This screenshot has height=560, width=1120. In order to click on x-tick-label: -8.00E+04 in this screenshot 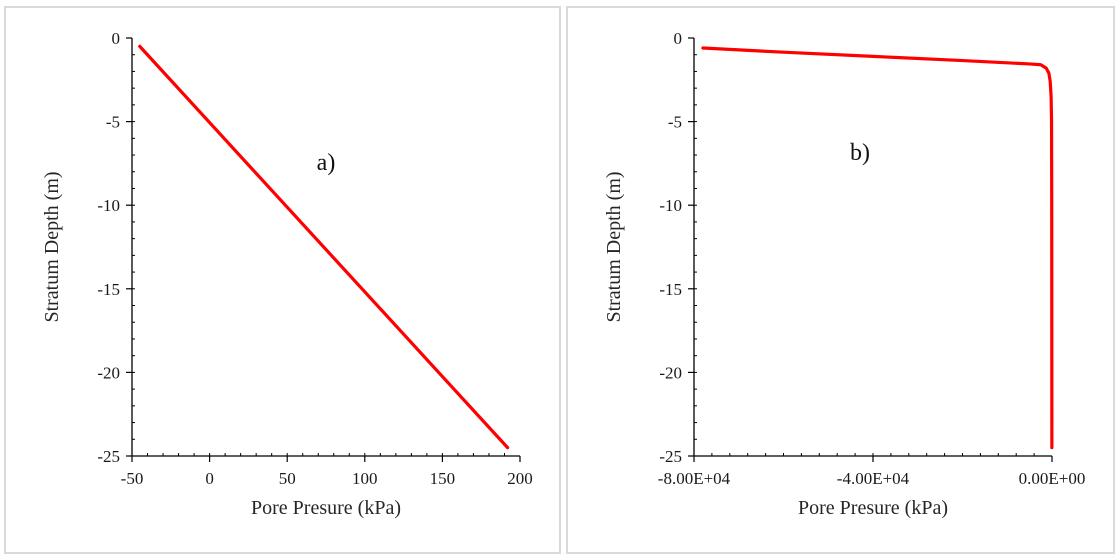, I will do `click(694, 478)`.